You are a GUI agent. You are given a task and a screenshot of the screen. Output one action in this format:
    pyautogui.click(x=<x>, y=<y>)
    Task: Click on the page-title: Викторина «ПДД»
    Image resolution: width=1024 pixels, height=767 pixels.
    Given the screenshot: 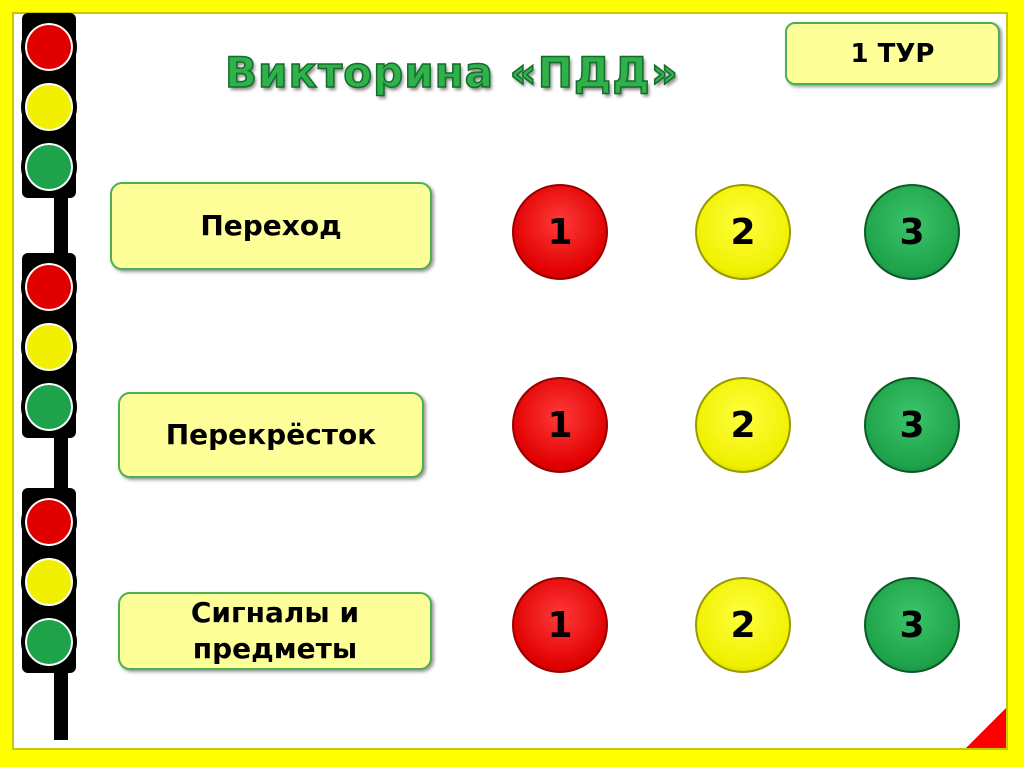 What is the action you would take?
    pyautogui.click(x=451, y=72)
    